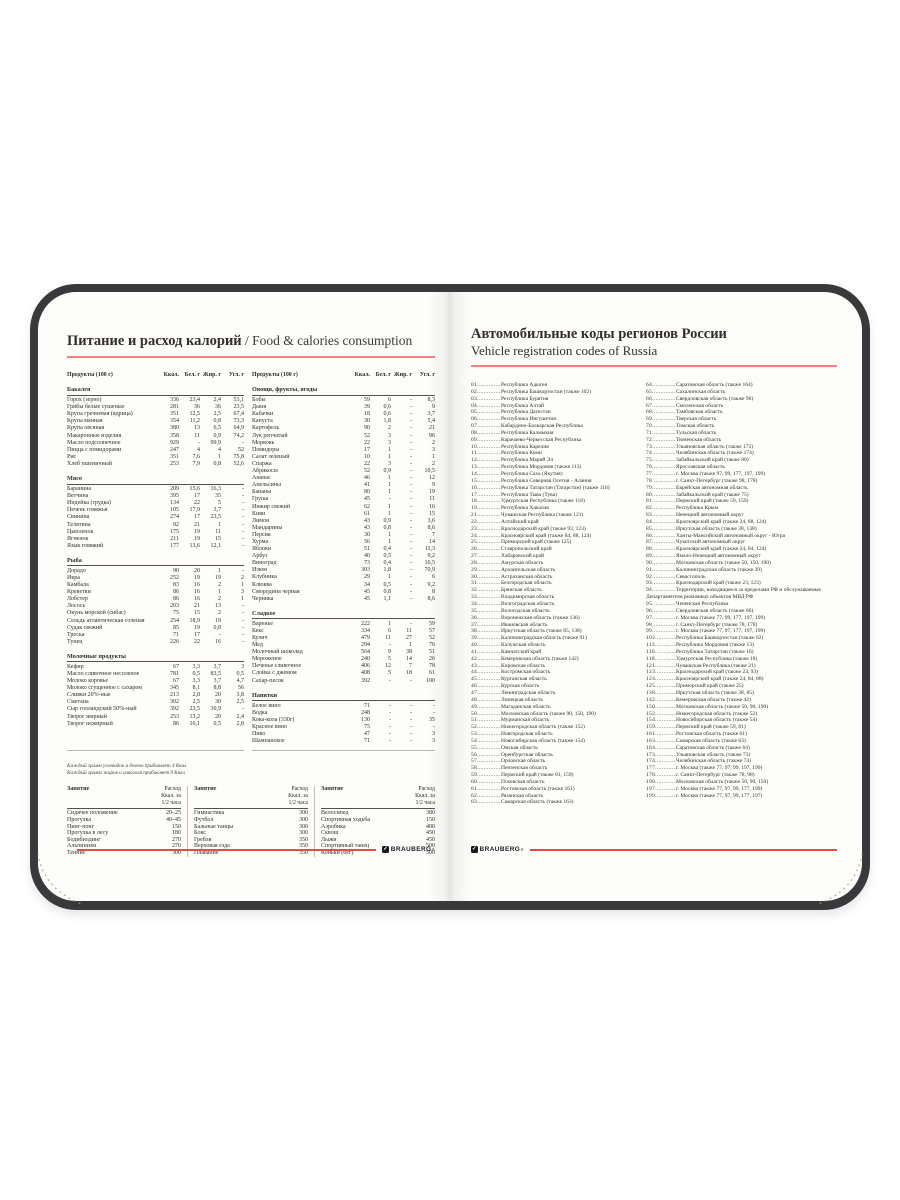 Image resolution: width=900 pixels, height=1200 pixels. What do you see at coordinates (365, 673) in the screenshot?
I see `food-value: 408` at bounding box center [365, 673].